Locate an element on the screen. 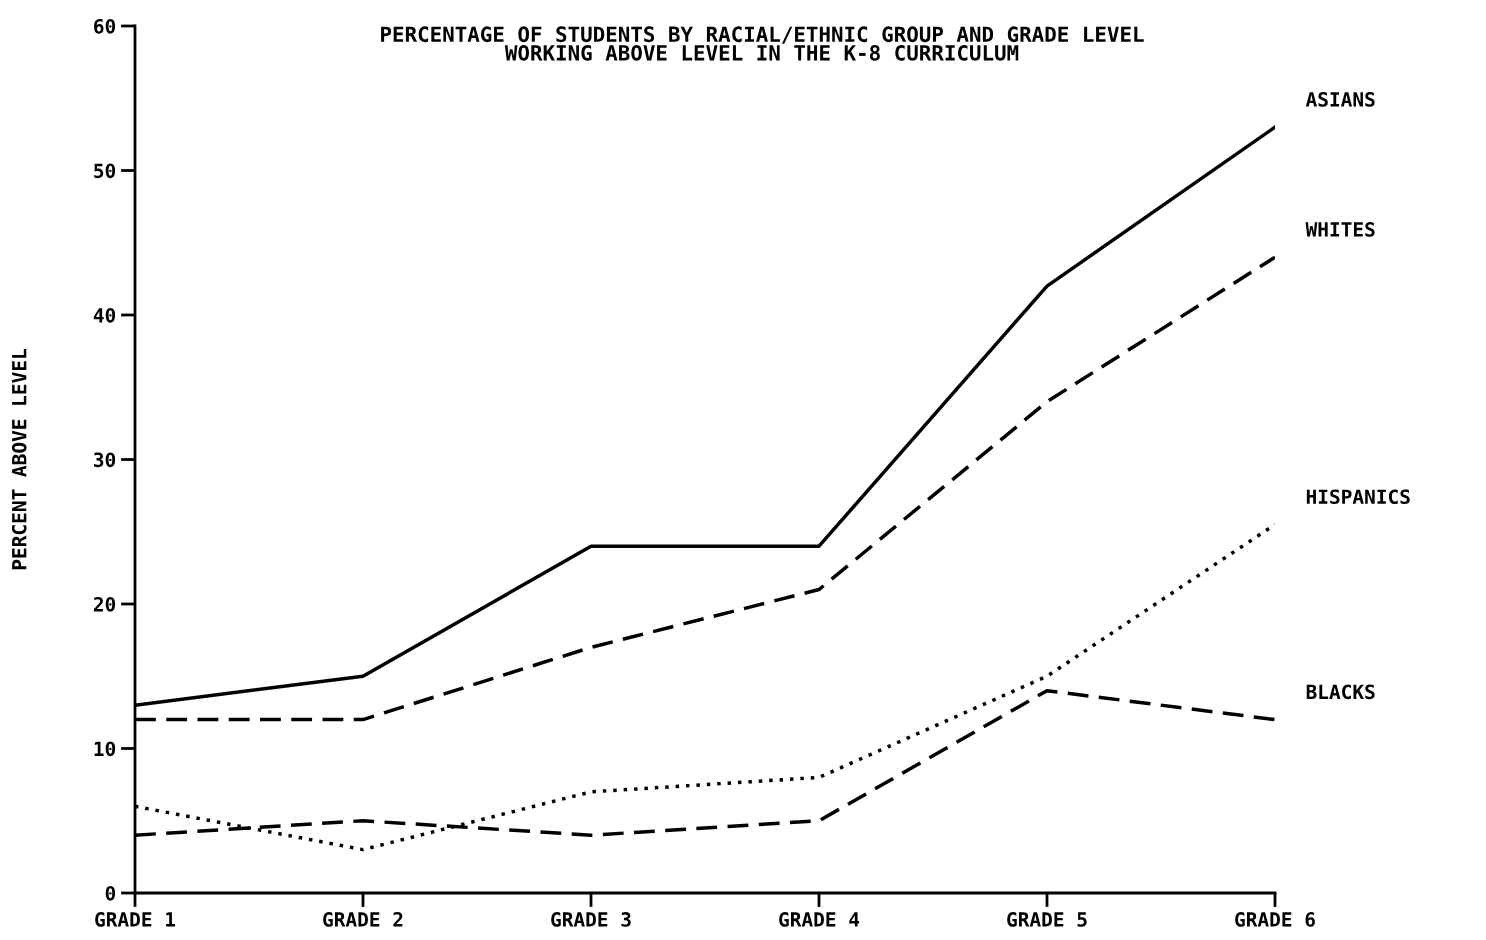 This screenshot has width=1486, height=940. x-tick-label: GRADE 1 is located at coordinates (135, 919).